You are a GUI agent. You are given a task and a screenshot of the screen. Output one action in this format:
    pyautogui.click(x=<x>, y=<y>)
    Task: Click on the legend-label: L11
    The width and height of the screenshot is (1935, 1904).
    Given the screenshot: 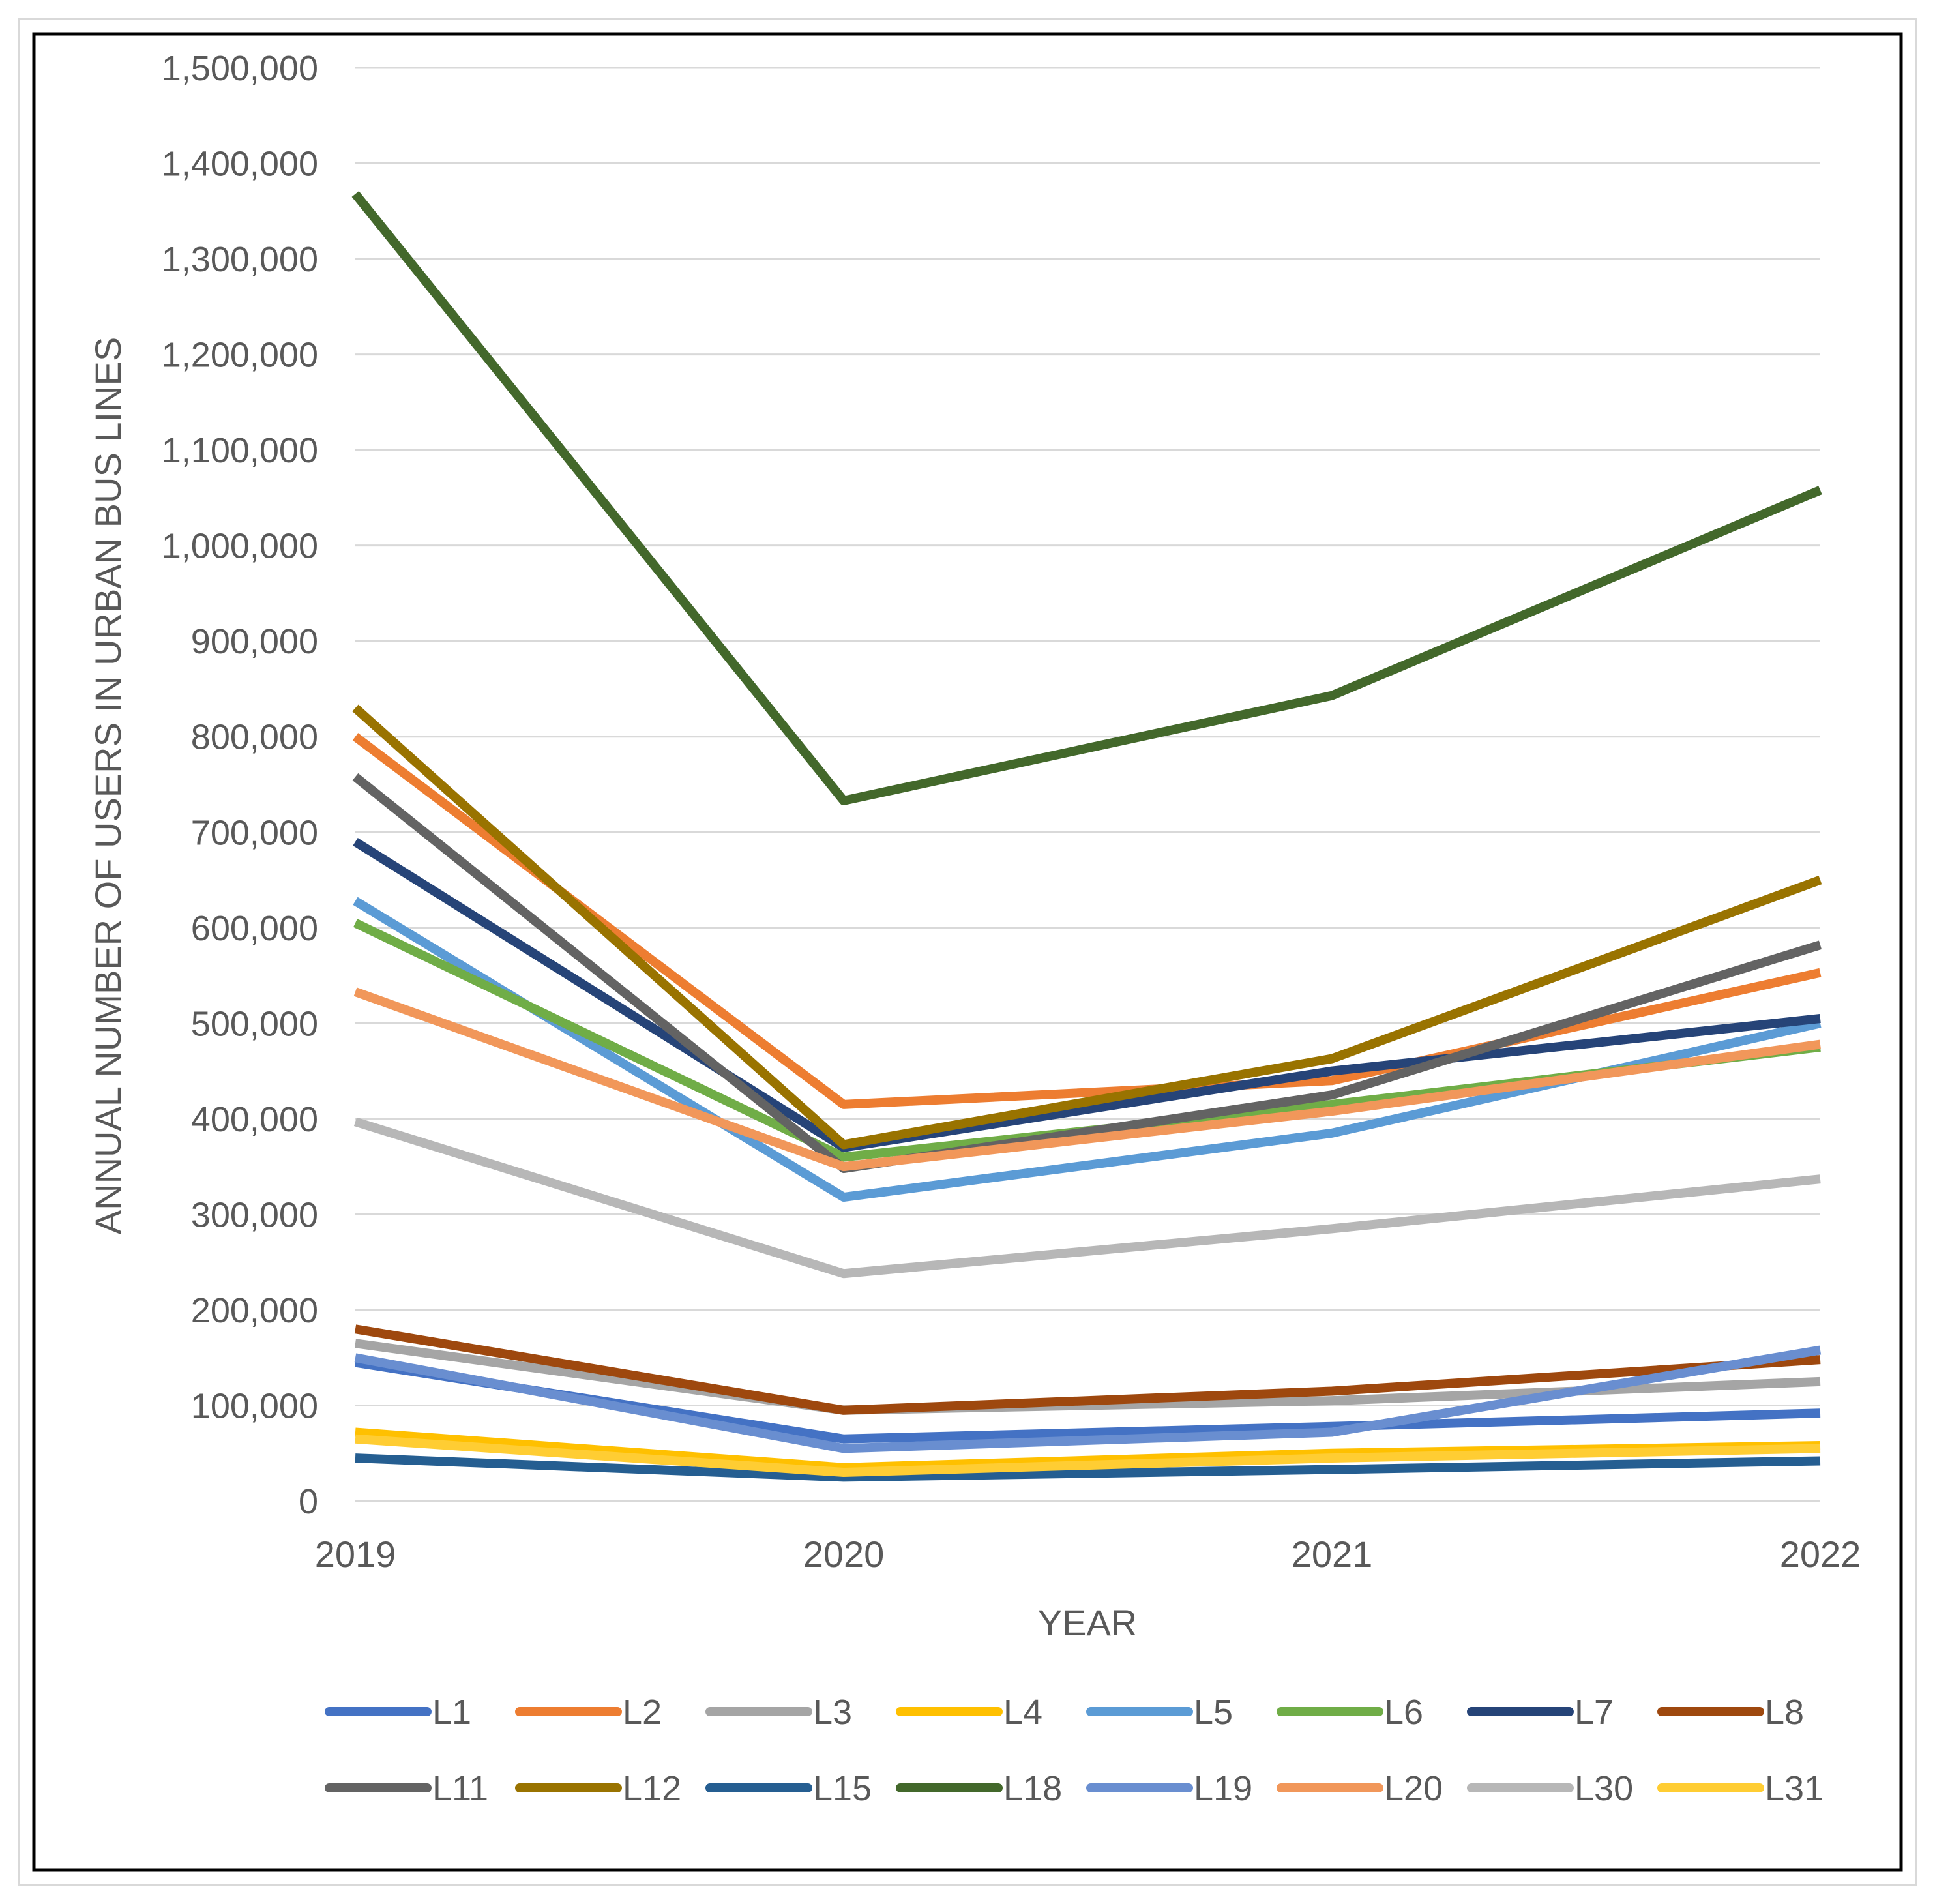 What is the action you would take?
    pyautogui.click(x=460, y=1789)
    